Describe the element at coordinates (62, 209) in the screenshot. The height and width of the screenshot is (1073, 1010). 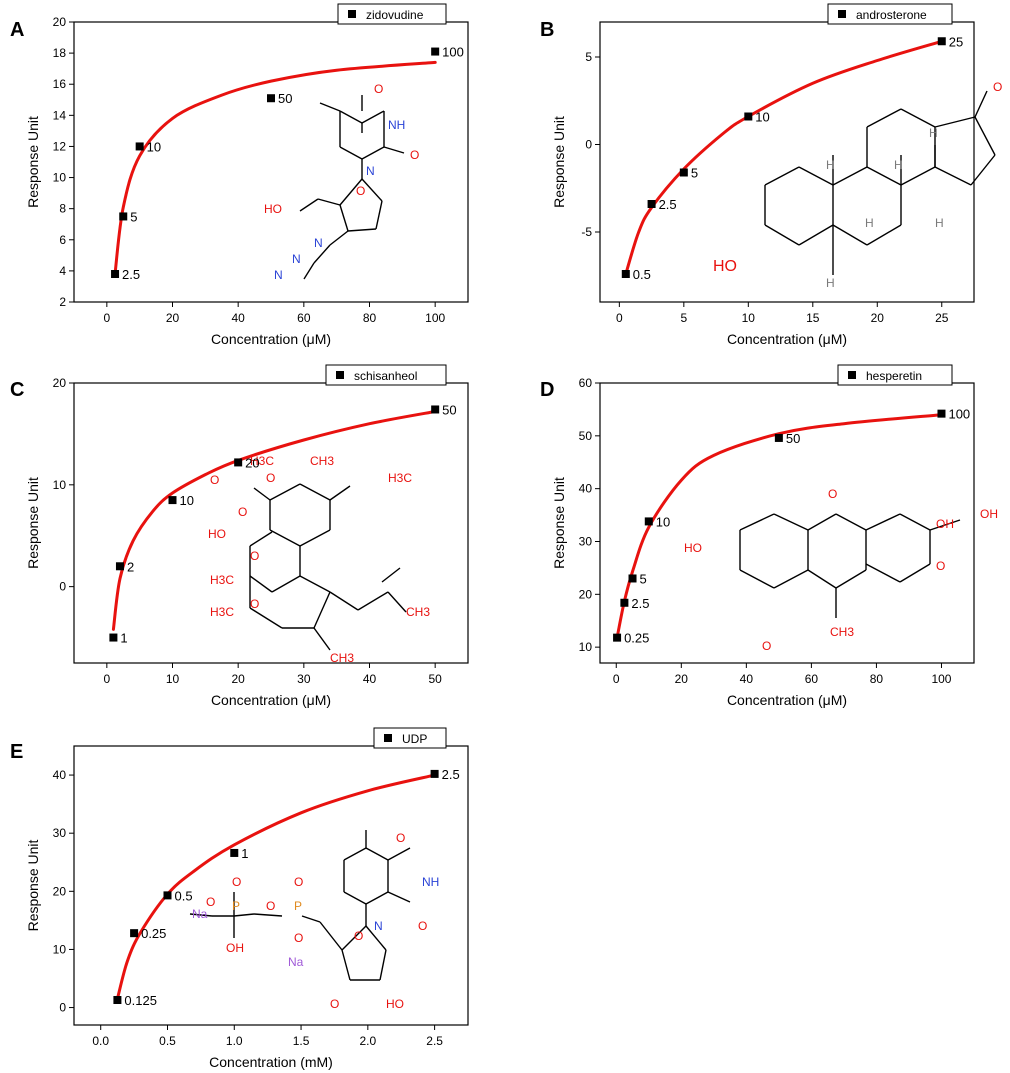
I see `y-tick-label: 8` at that location.